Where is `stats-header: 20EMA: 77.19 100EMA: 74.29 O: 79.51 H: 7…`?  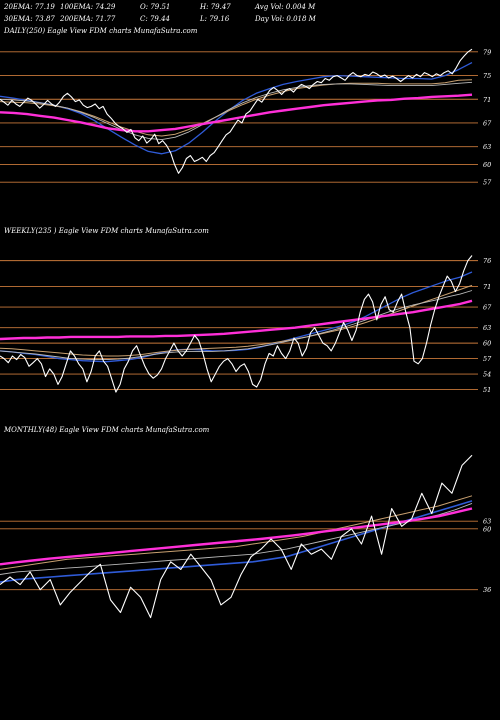 stats-header: 20EMA: 77.19 100EMA: 74.29 O: 79.51 H: 7… is located at coordinates (160, 13).